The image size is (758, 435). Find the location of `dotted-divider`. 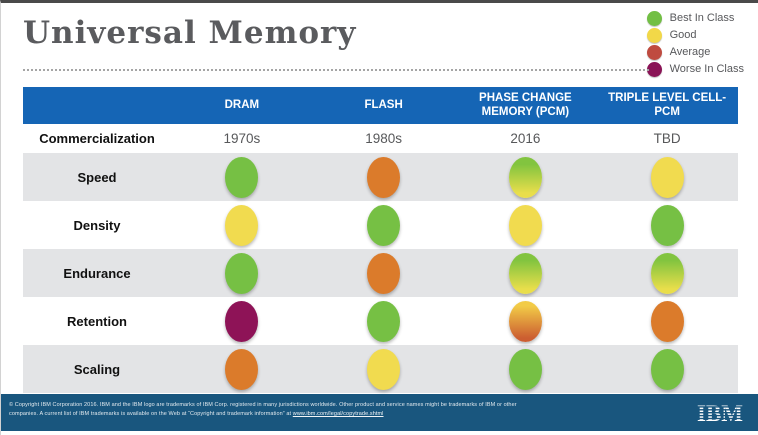

dotted-divider is located at coordinates (336, 70).